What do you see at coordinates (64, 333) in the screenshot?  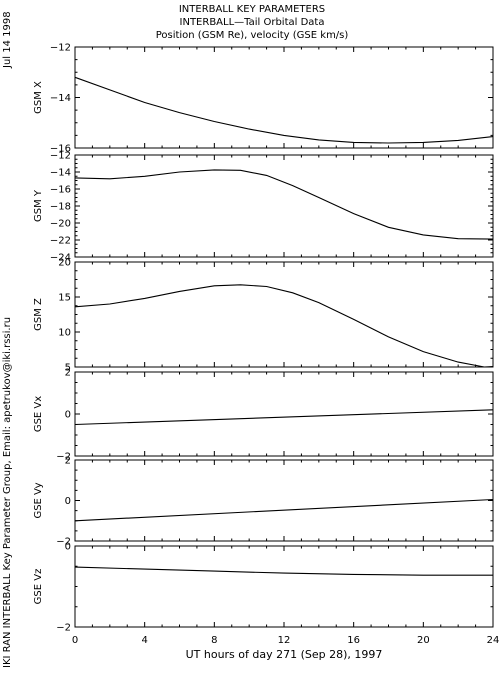 I see `y-tick-label: 10` at bounding box center [64, 333].